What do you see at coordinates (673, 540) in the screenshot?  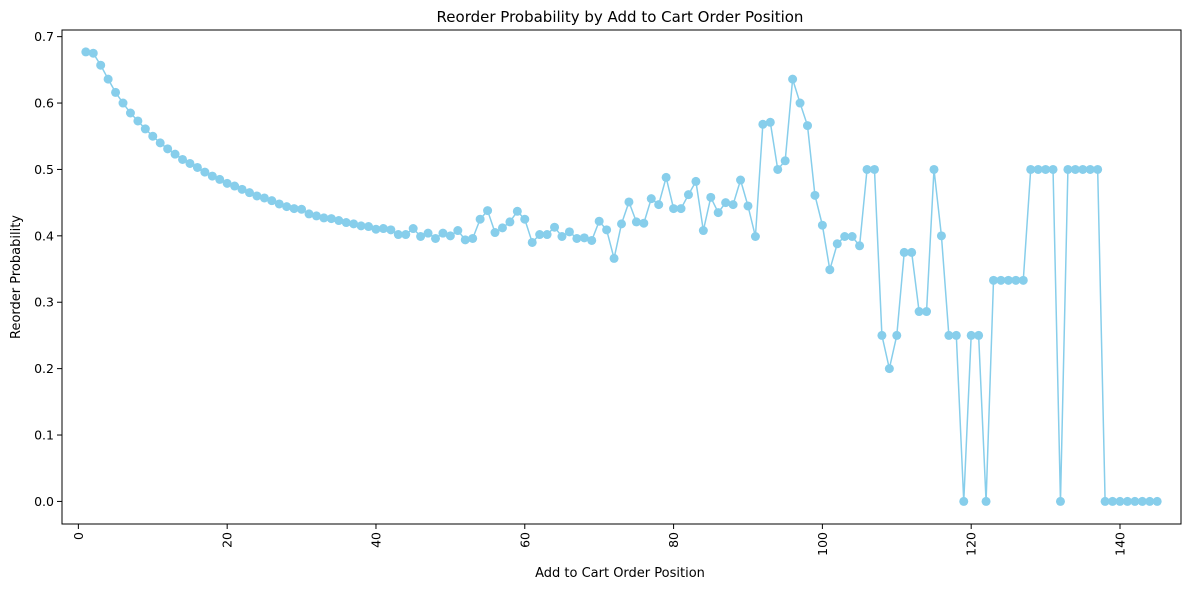 I see `x-tick-label: 80` at bounding box center [673, 540].